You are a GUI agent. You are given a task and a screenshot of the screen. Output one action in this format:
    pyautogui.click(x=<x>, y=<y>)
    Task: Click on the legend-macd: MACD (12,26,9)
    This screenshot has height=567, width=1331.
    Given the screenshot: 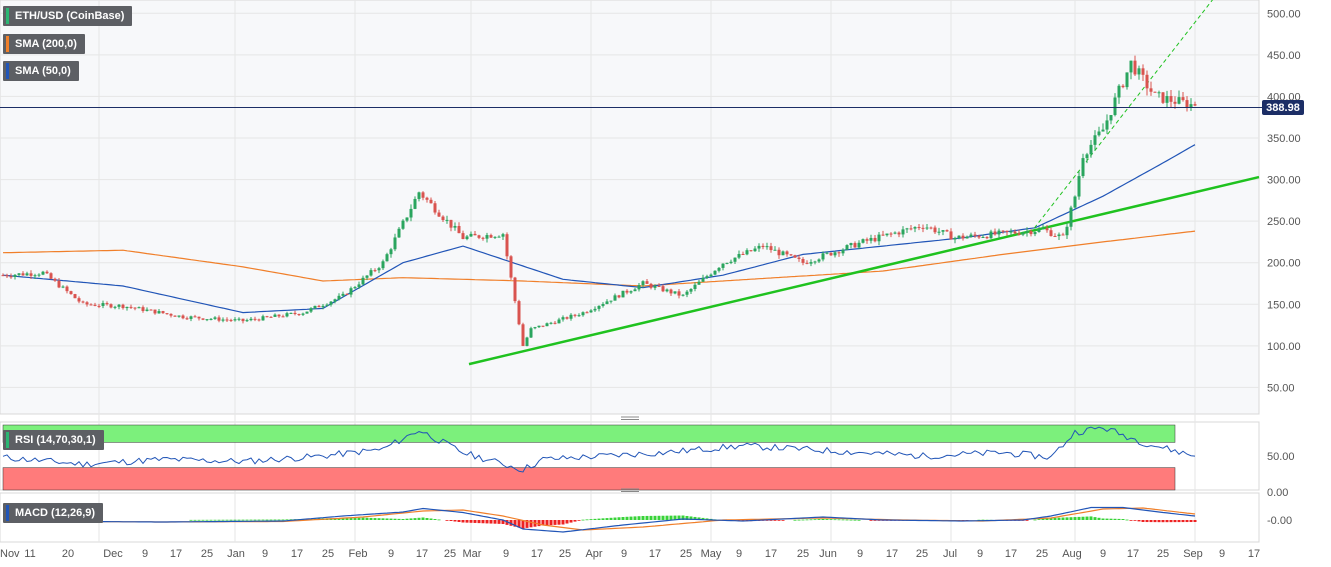 What is the action you would take?
    pyautogui.click(x=53, y=513)
    